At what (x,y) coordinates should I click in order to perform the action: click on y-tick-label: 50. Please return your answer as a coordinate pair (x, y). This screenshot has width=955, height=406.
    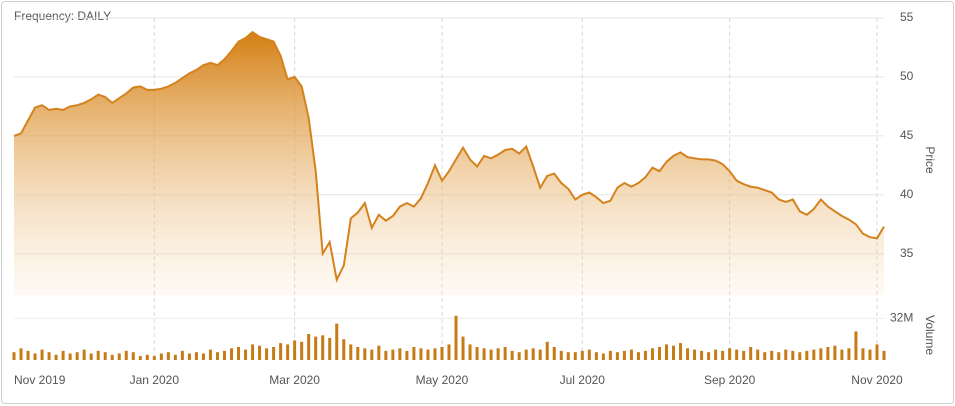
    Looking at the image, I should click on (907, 76).